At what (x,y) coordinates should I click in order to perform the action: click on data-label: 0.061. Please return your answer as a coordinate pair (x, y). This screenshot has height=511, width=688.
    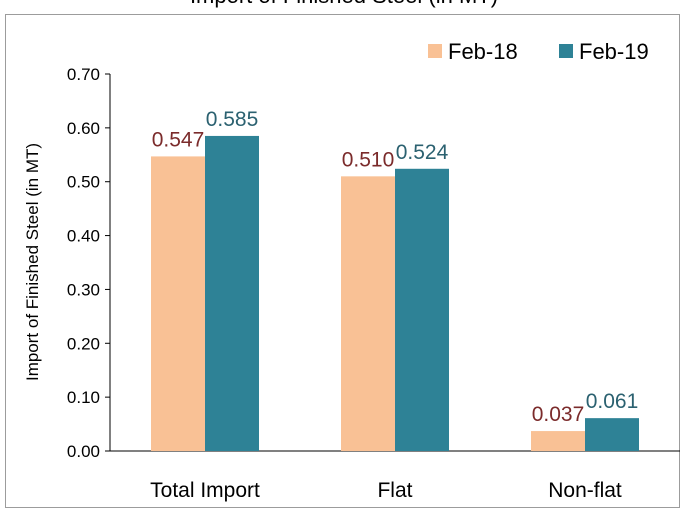
    Looking at the image, I should click on (612, 401).